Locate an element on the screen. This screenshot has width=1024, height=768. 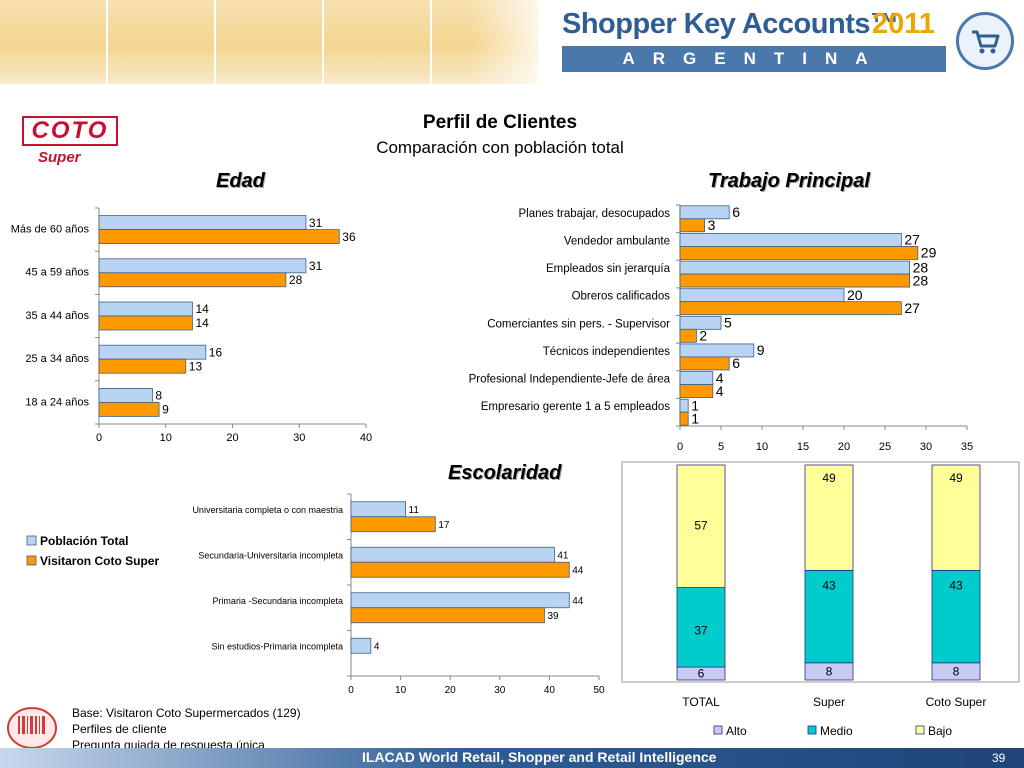
data-label: 41 is located at coordinates (563, 555).